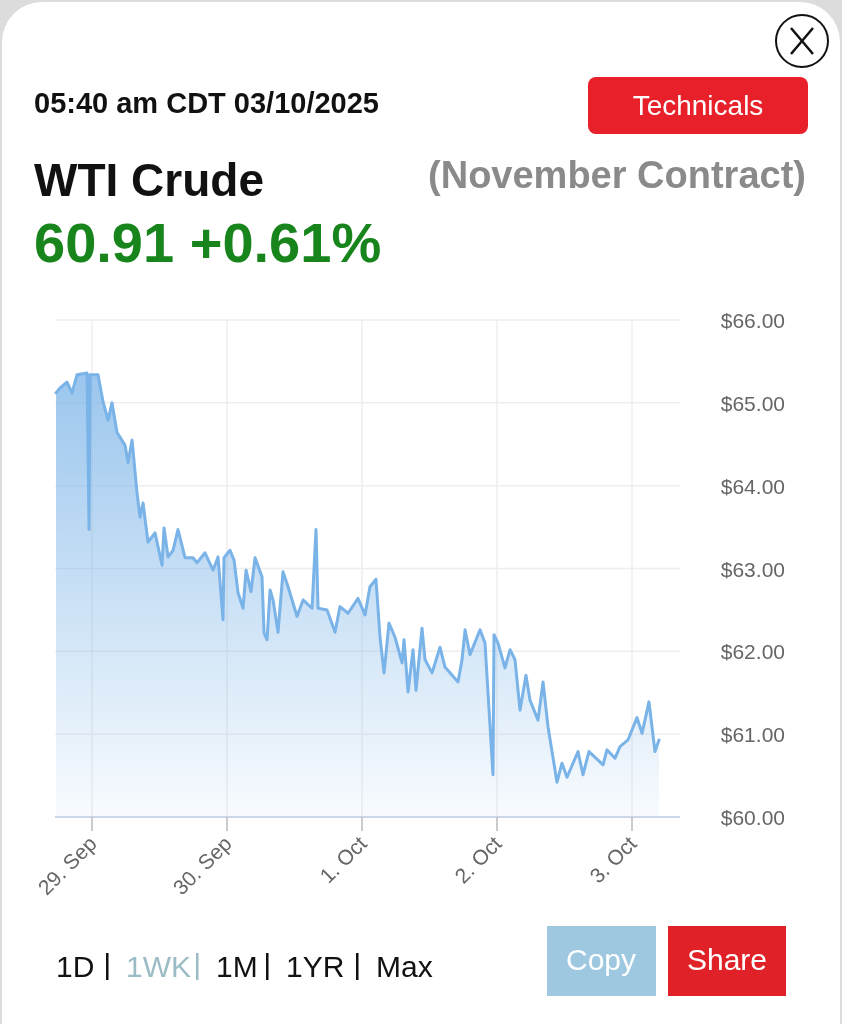 This screenshot has height=1024, width=842. I want to click on y-tick-label: $66.00, so click(752, 320).